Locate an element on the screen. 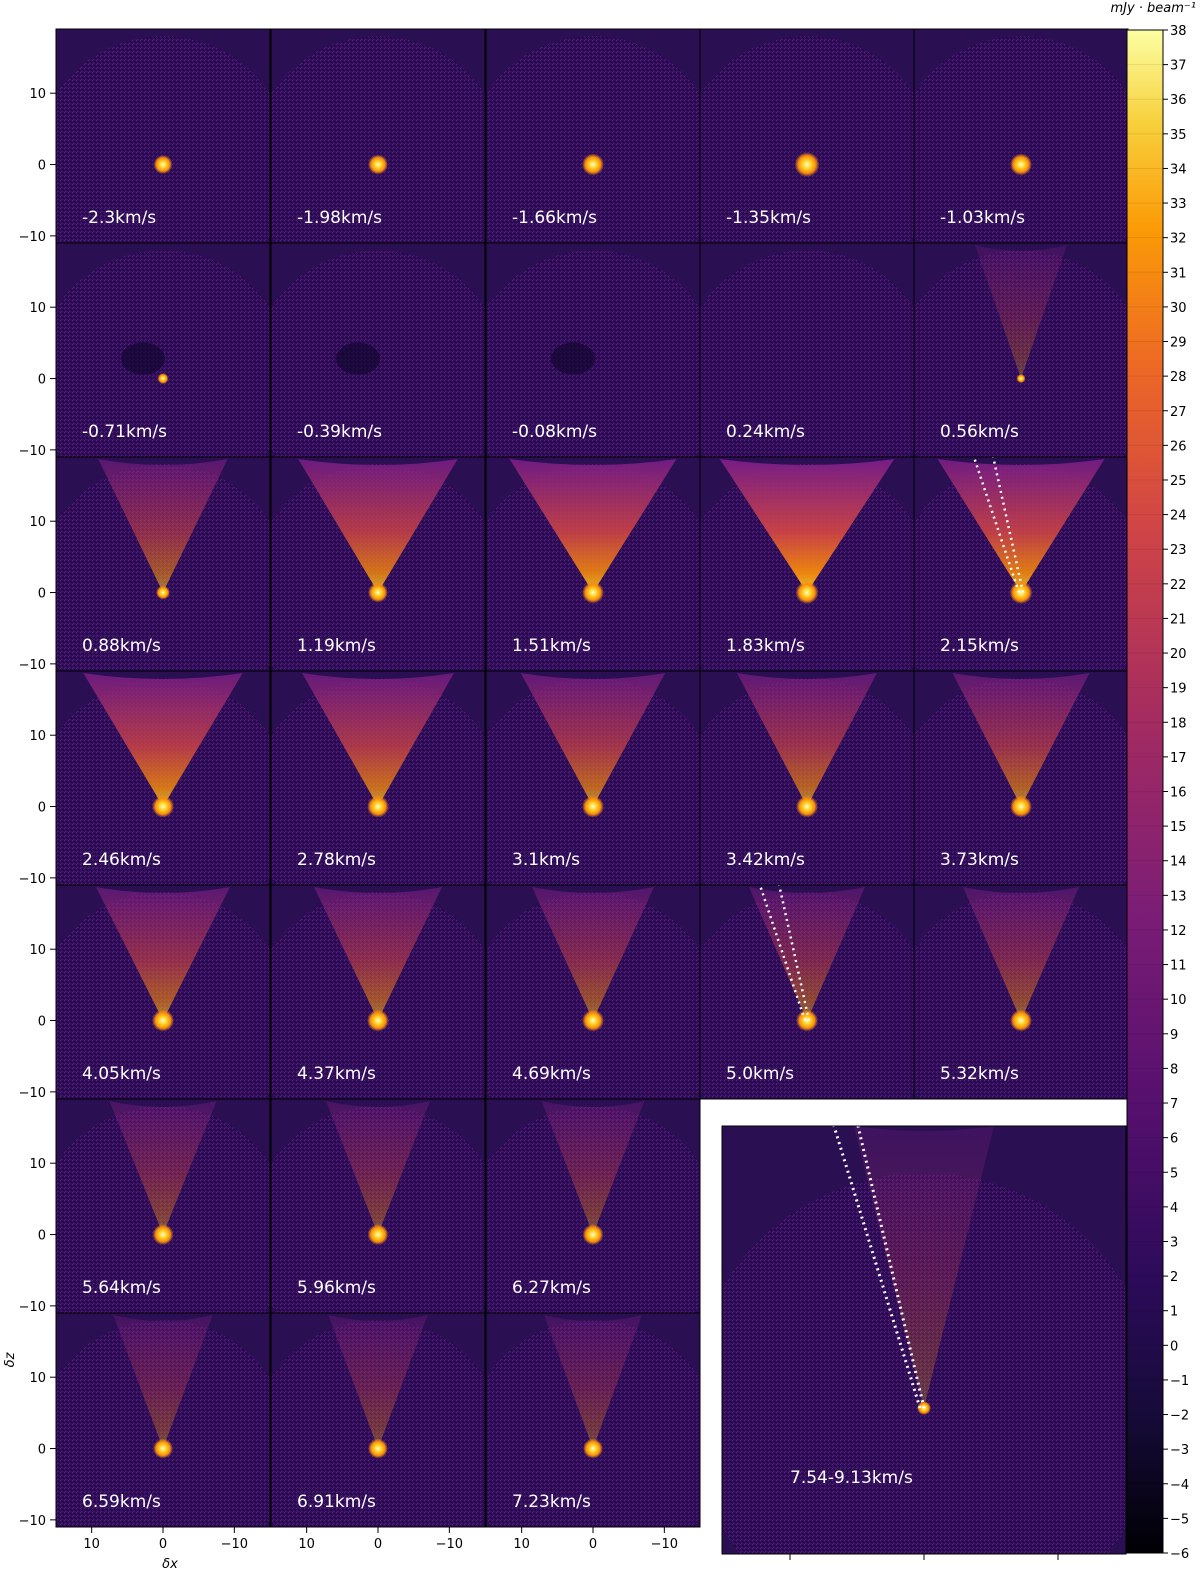 This screenshot has width=1200, height=1573. channel-panel: 4.05km/s is located at coordinates (163, 992).